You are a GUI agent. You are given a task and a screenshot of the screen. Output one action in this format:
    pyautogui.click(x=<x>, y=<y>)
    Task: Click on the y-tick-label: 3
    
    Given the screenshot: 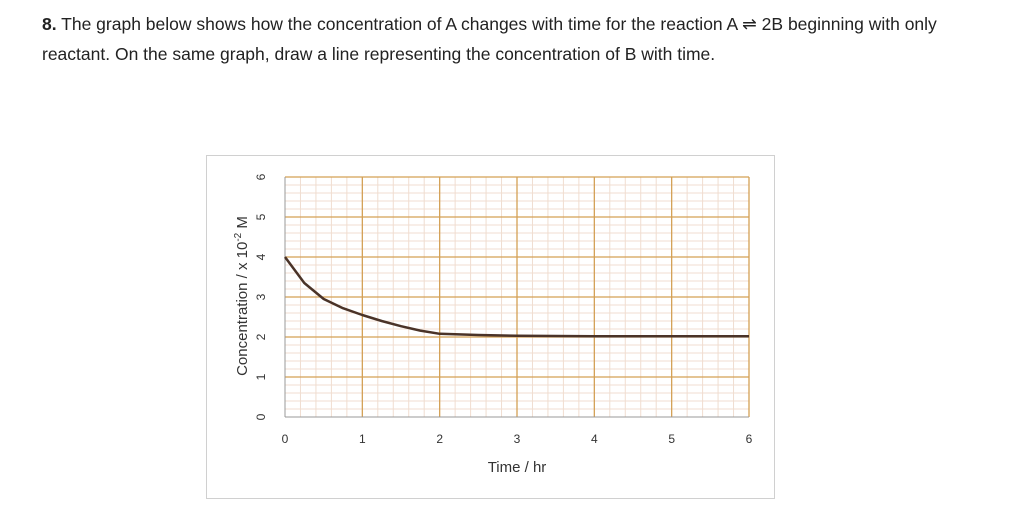 What is the action you would take?
    pyautogui.click(x=261, y=296)
    